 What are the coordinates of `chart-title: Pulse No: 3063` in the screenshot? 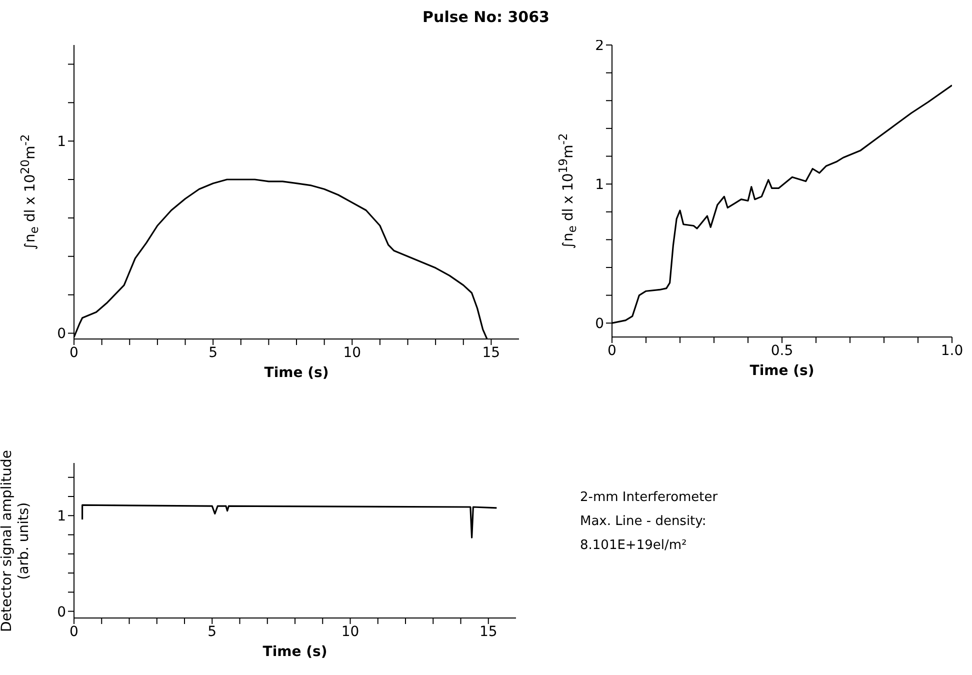 It's located at (486, 17).